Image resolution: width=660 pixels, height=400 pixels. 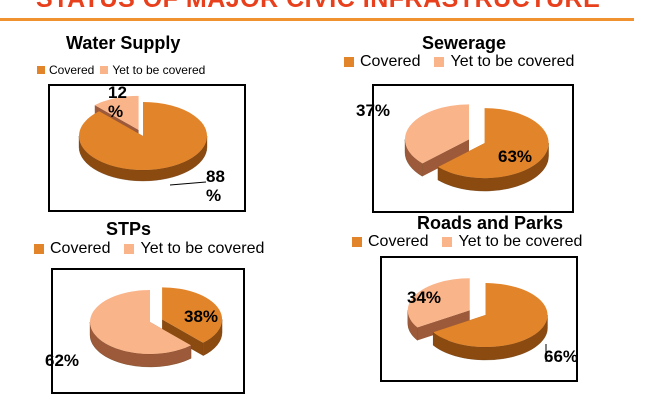 I want to click on data-label-covered: 38%, so click(x=201, y=316).